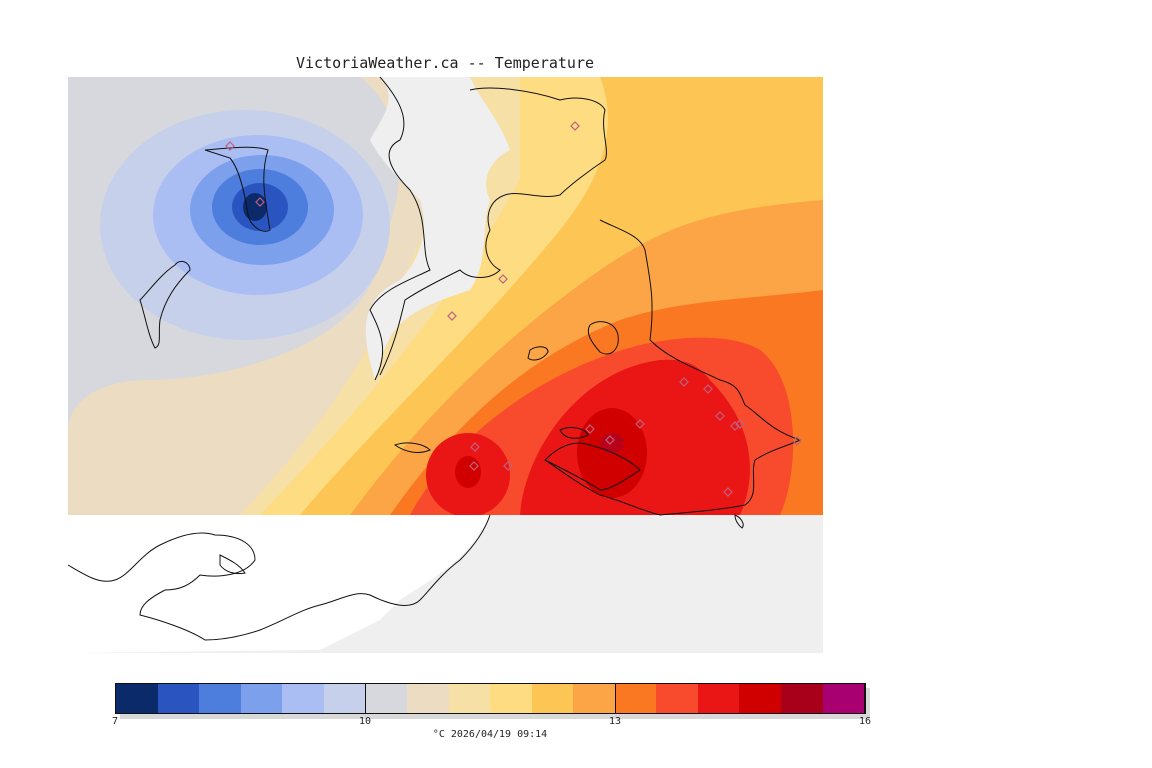 This screenshot has width=1152, height=768. I want to click on temperature-colorbar, so click(490, 698).